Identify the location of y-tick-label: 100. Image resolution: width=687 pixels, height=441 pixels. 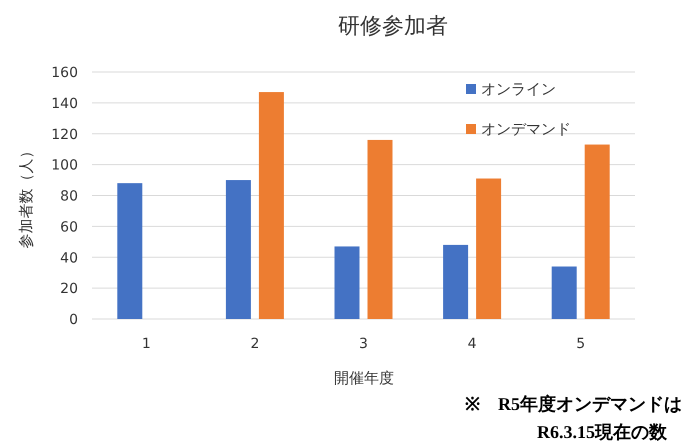
(64, 166).